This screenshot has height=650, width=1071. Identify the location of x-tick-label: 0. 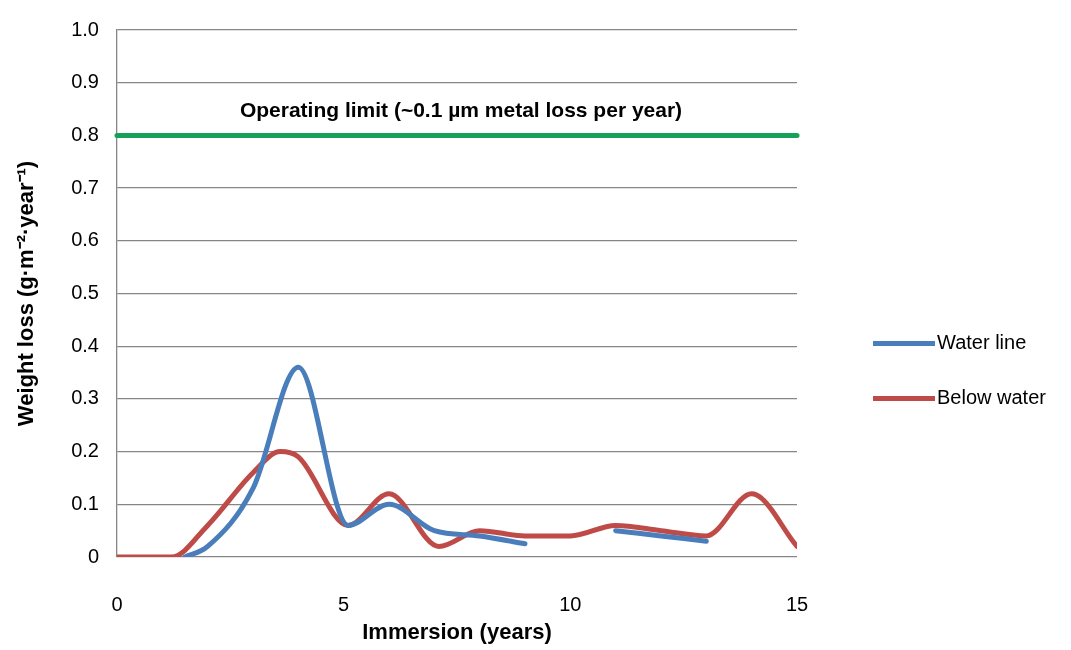
(117, 603).